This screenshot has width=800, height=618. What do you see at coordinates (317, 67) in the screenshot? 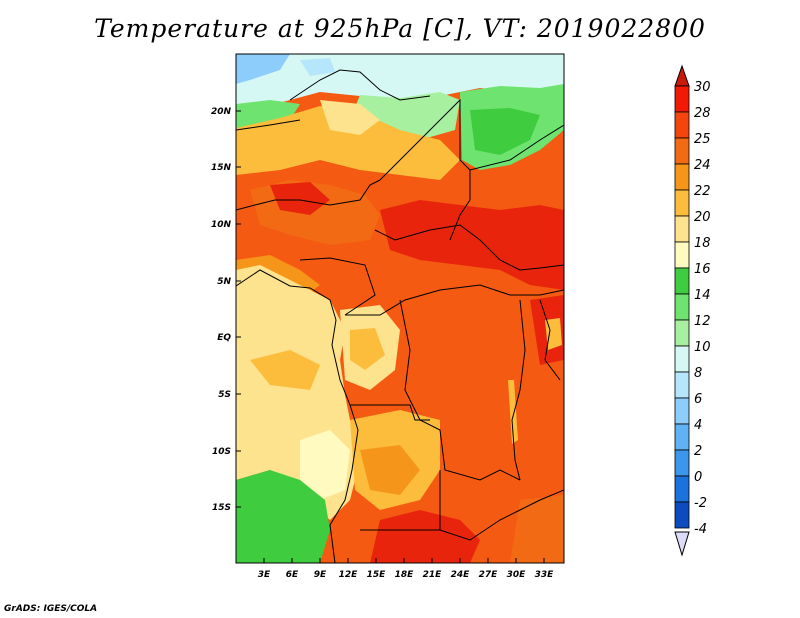
I see `field-blue-patch` at bounding box center [317, 67].